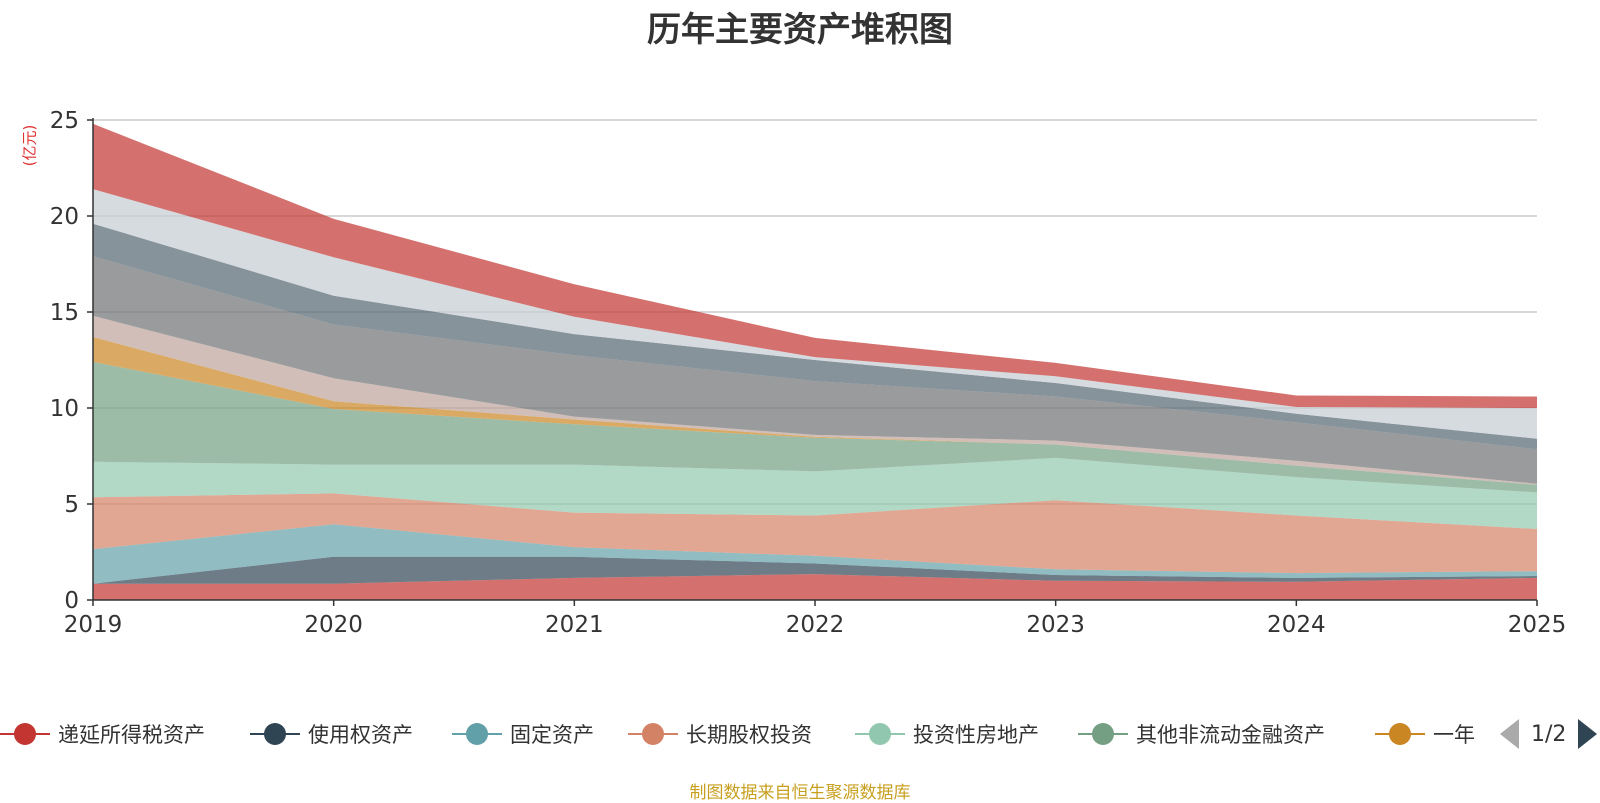 The image size is (1600, 803). What do you see at coordinates (800, 793) in the screenshot?
I see `data-source-note: 制图数据来自恒生聚源数据库` at bounding box center [800, 793].